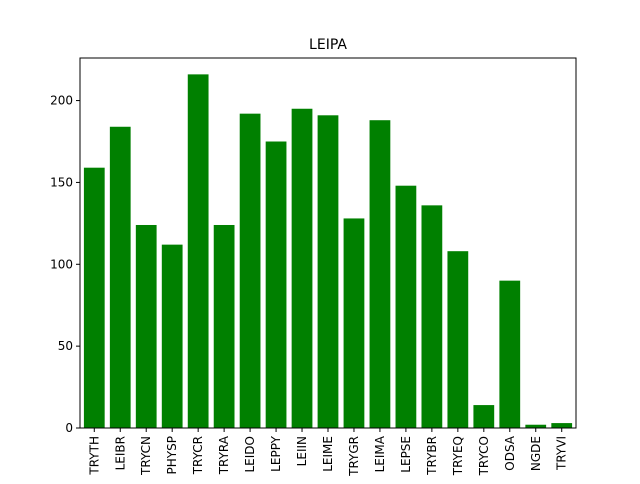 Image resolution: width=640 pixels, height=484 pixels. What do you see at coordinates (328, 45) in the screenshot?
I see `chart-title: LEIPA` at bounding box center [328, 45].